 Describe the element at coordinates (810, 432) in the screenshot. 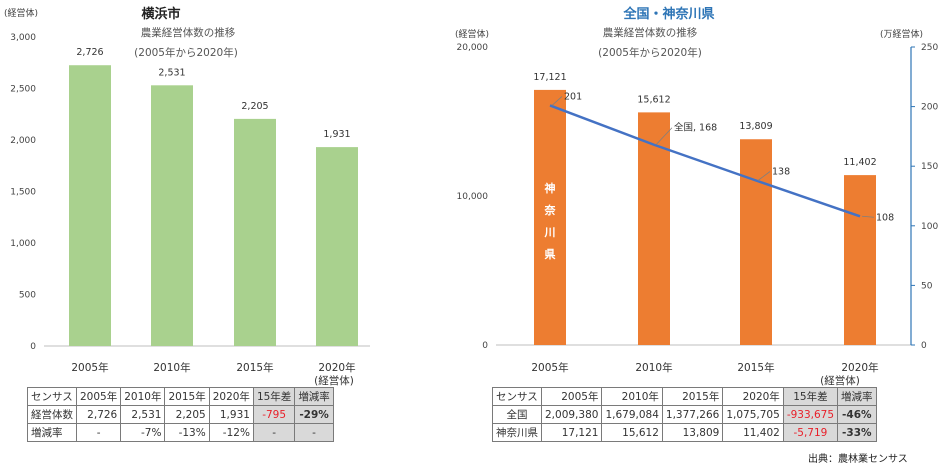

I see `table-cell: -5,719` at that location.